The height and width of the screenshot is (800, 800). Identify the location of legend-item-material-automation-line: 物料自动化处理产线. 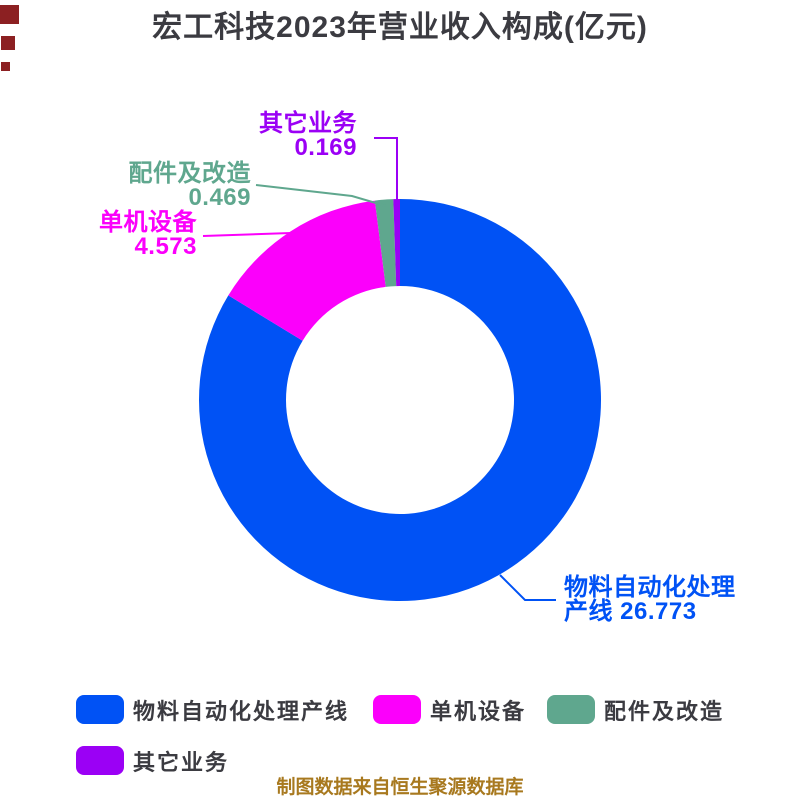
(212, 709).